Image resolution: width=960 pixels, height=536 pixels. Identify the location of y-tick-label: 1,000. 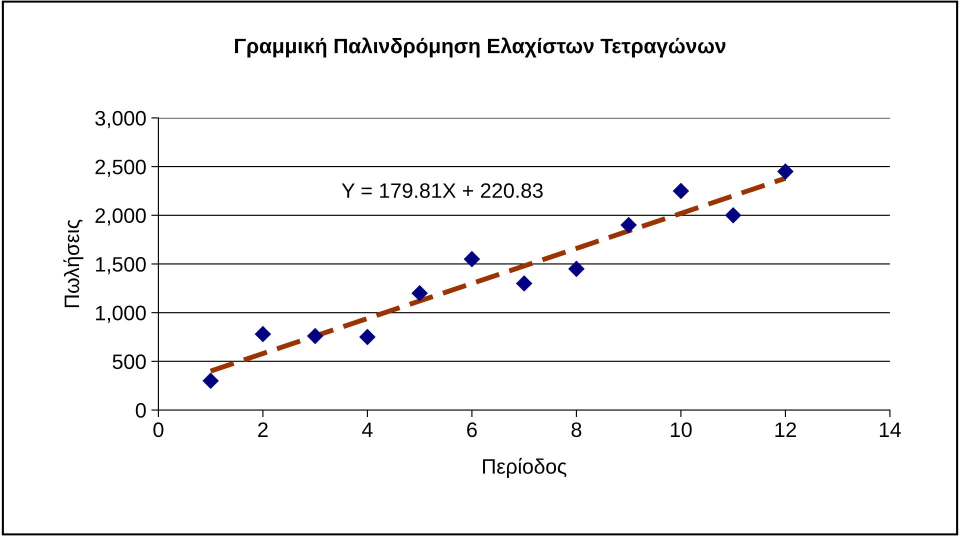
(121, 314).